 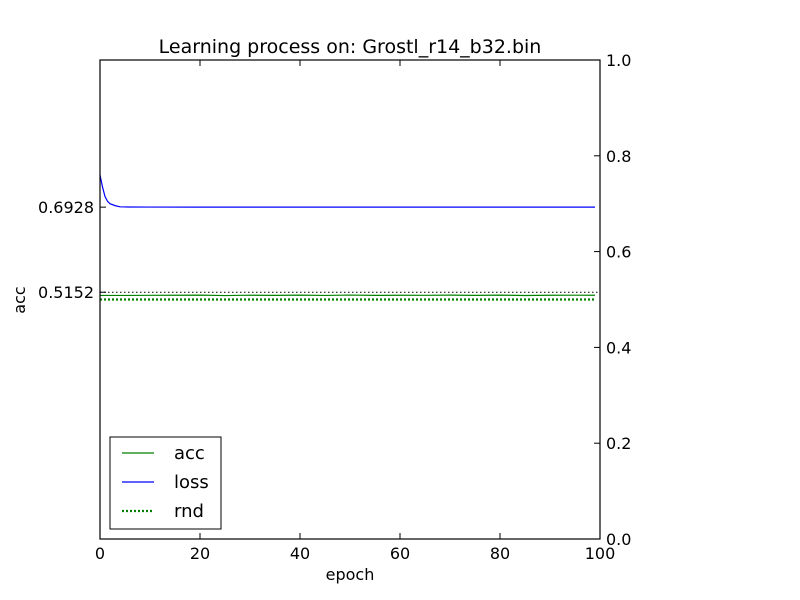 What do you see at coordinates (200, 553) in the screenshot?
I see `x-tick-label: 20` at bounding box center [200, 553].